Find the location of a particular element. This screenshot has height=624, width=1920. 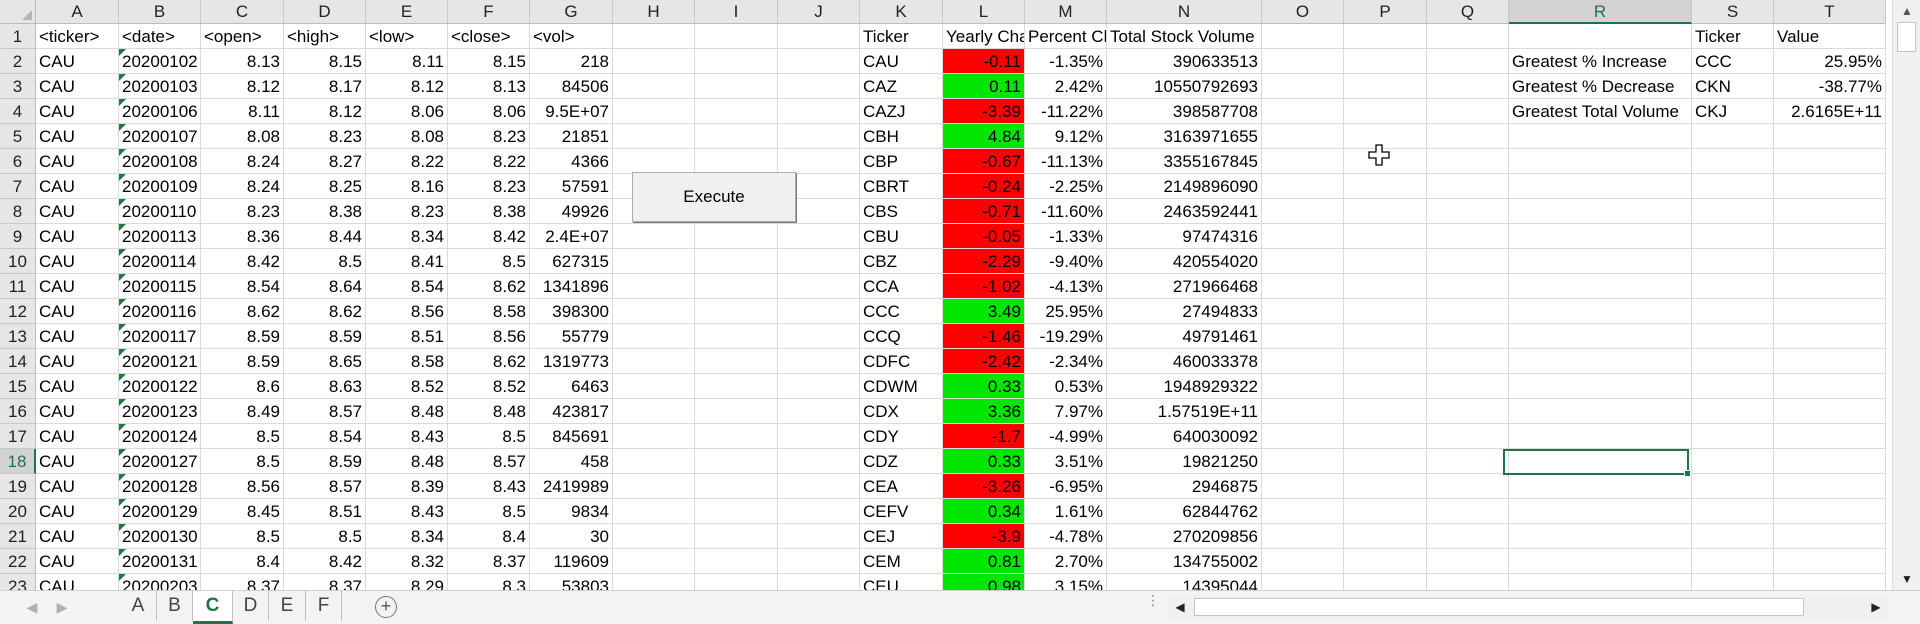

row-header-21: 21 is located at coordinates (18, 536).